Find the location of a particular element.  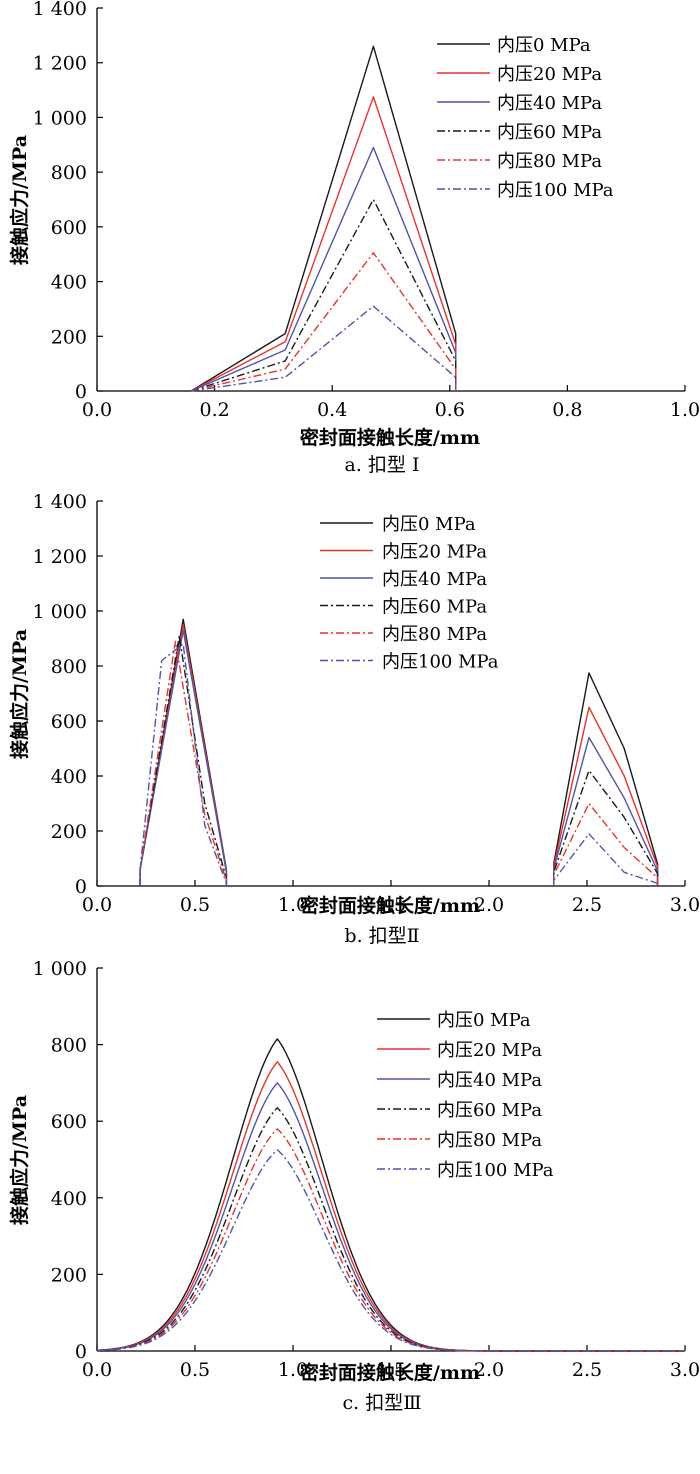

x-tick-label: 0.6 is located at coordinates (450, 410).